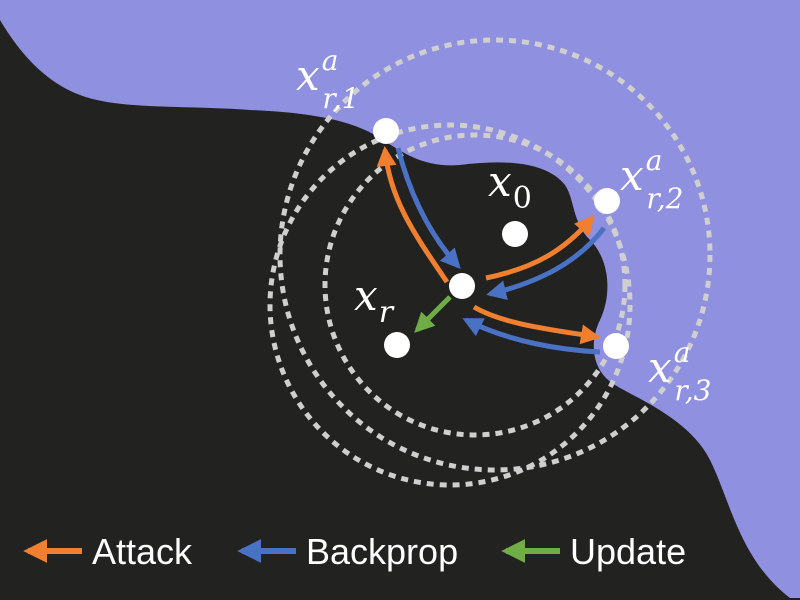 Image resolution: width=800 pixels, height=600 pixels. I want to click on legend-item-update: Update, so click(593, 551).